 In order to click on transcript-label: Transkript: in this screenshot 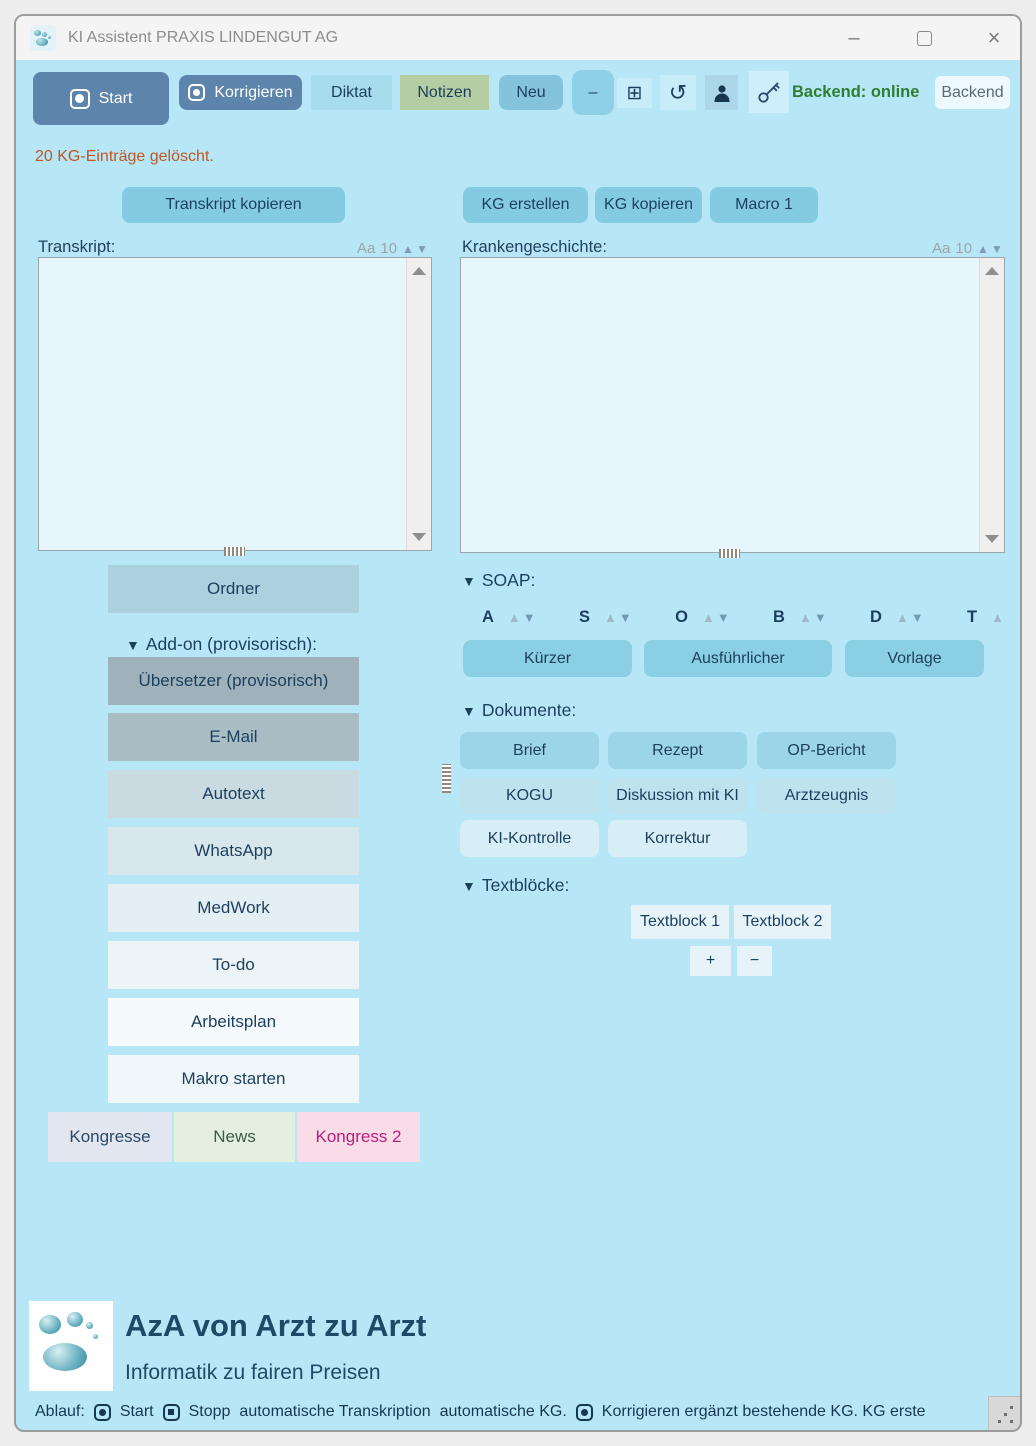, I will do `click(77, 247)`.